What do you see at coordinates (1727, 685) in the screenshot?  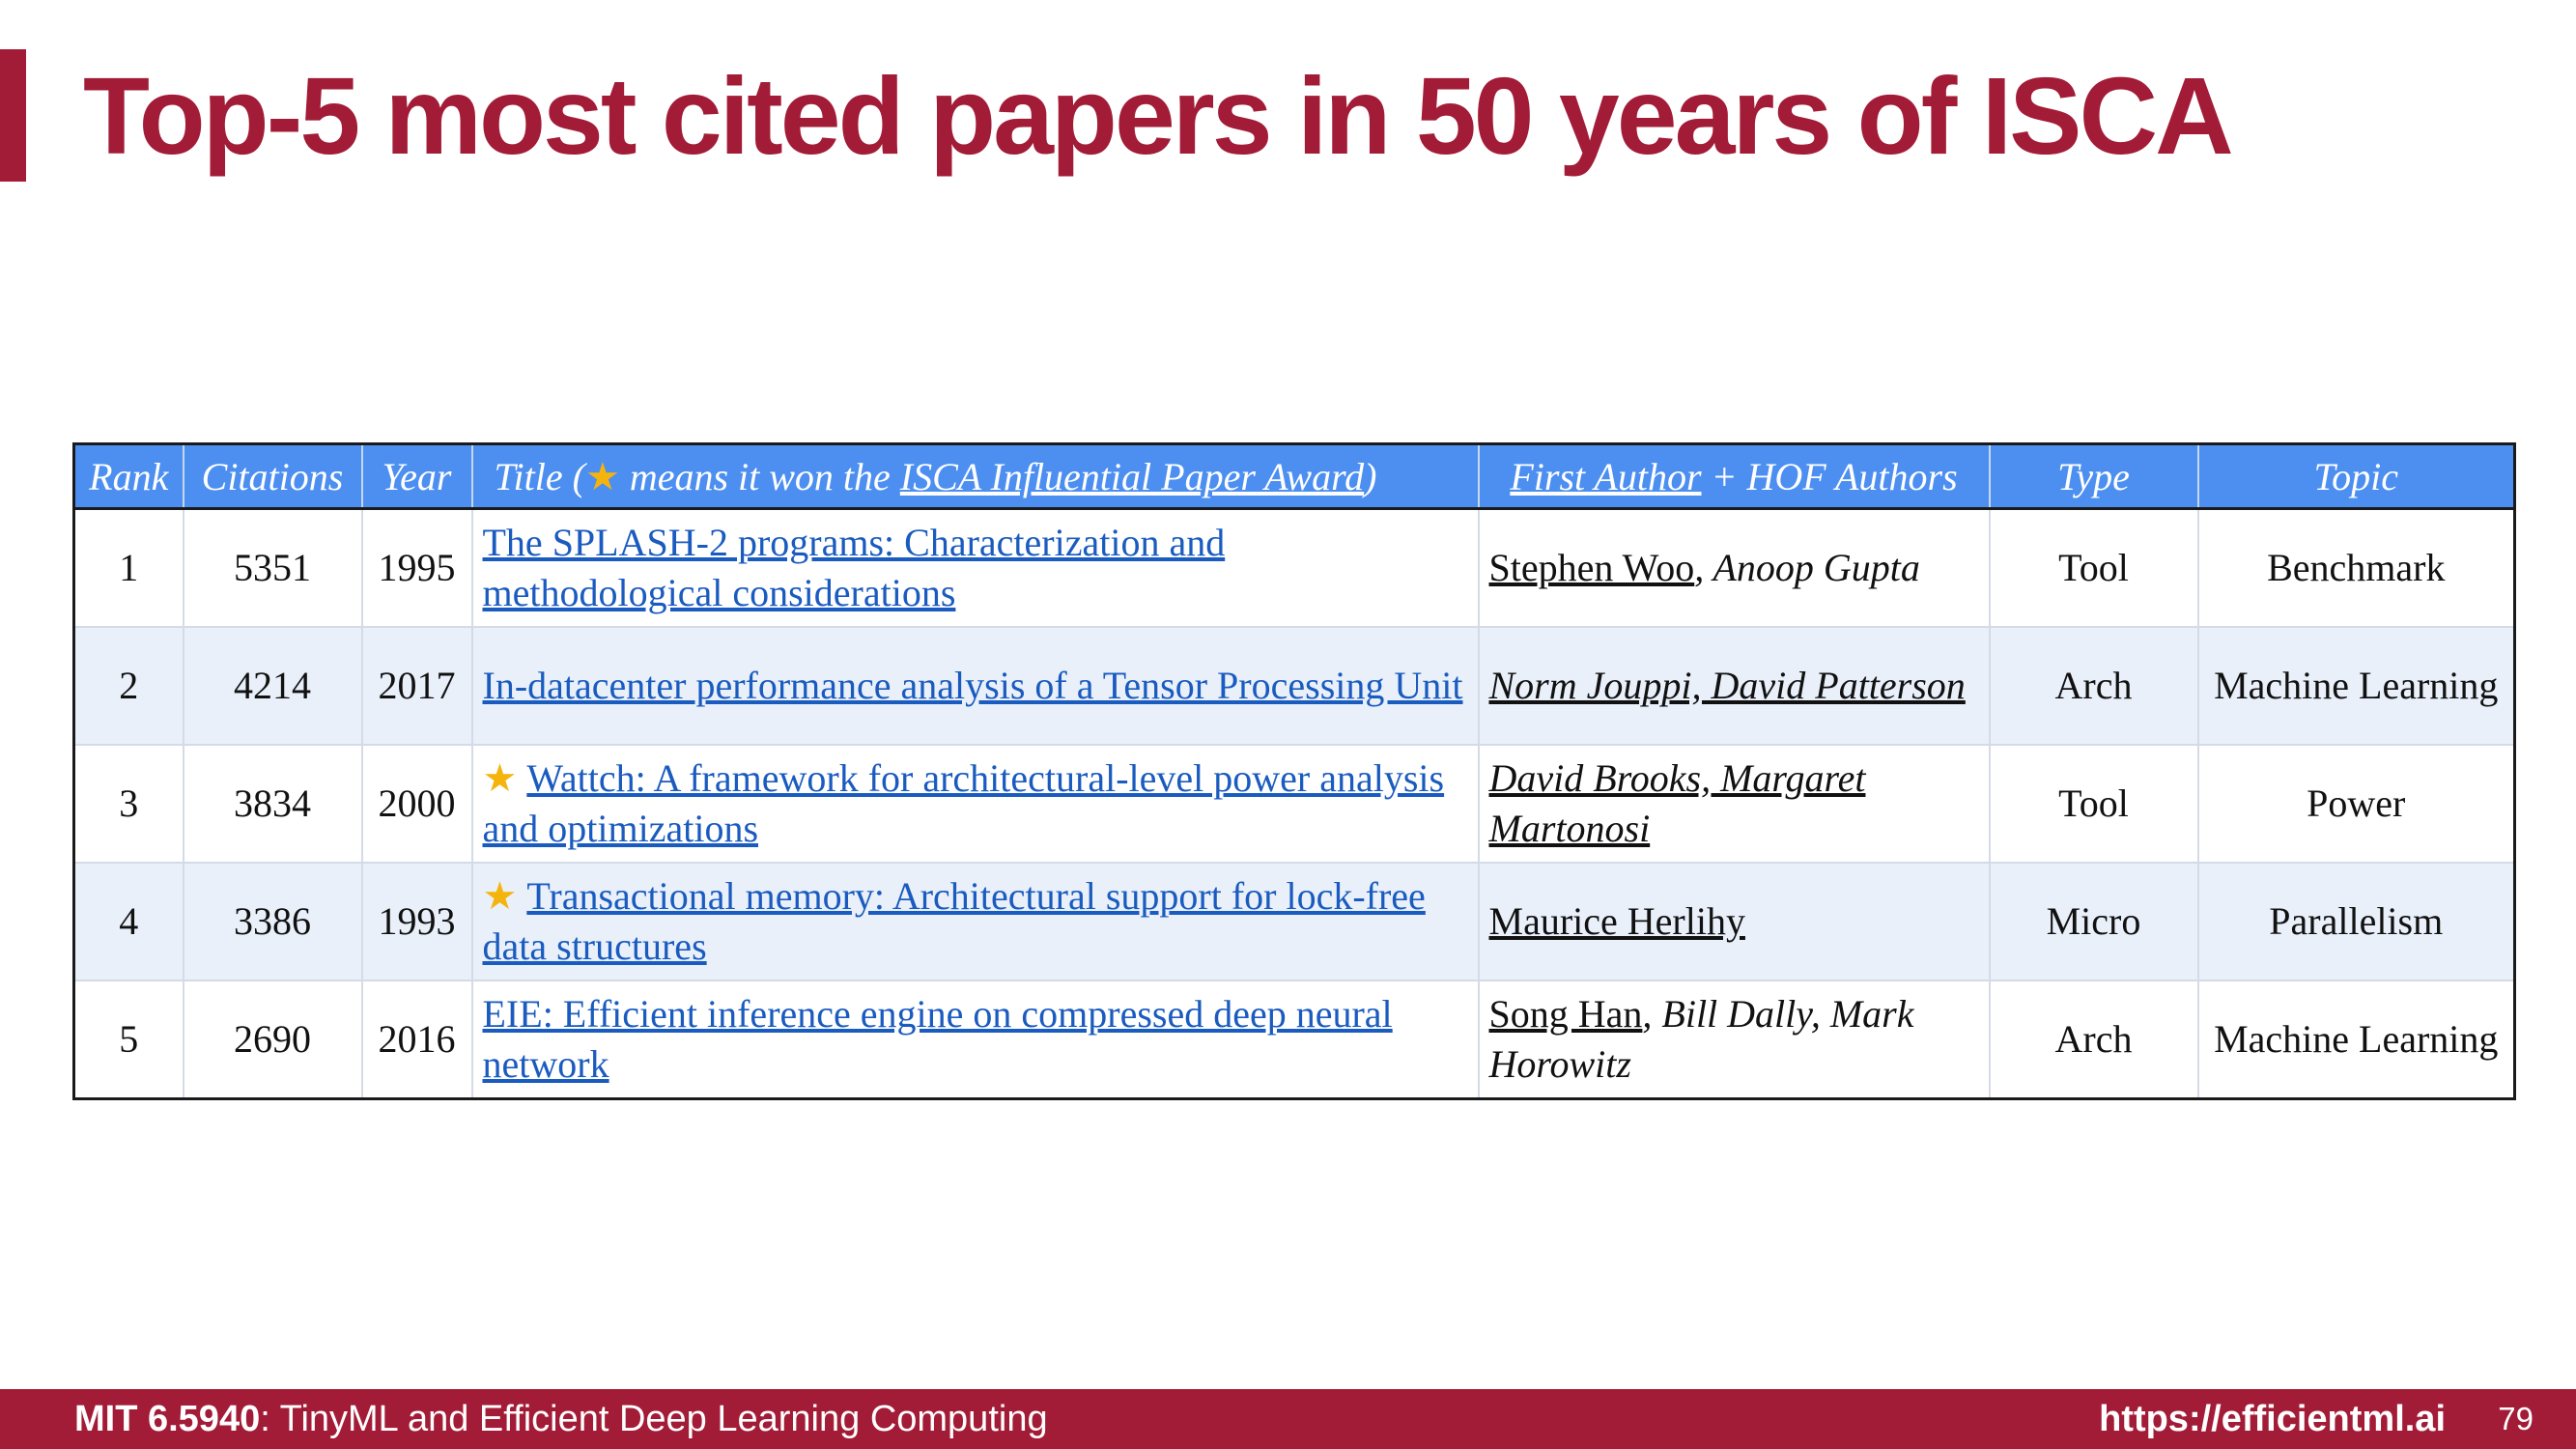 I see `first-author: Norm Jouppi, David Patterson` at bounding box center [1727, 685].